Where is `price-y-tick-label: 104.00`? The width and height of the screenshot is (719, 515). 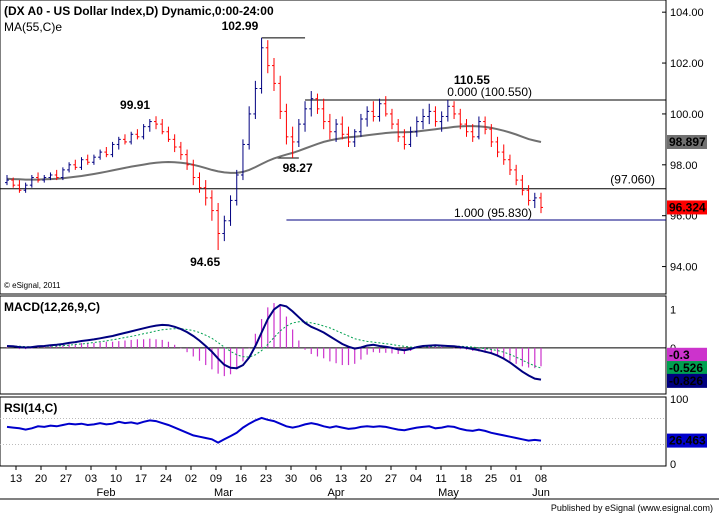
price-y-tick-label: 104.00 is located at coordinates (687, 13).